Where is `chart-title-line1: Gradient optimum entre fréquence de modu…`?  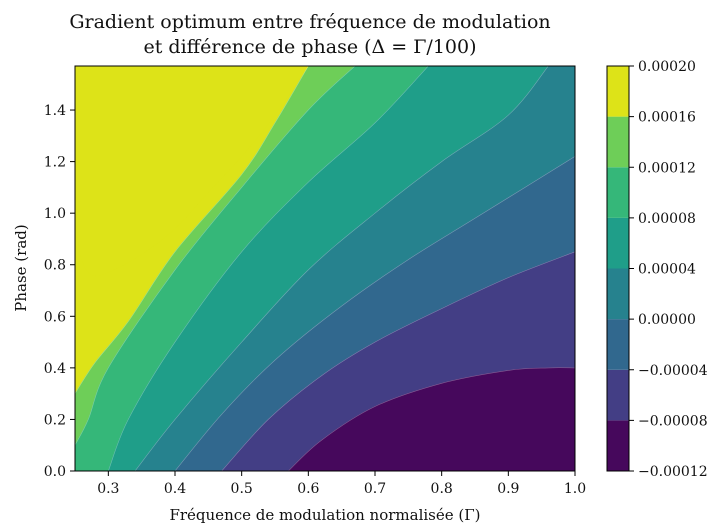 chart-title-line1: Gradient optimum entre fréquence de modu… is located at coordinates (309, 22).